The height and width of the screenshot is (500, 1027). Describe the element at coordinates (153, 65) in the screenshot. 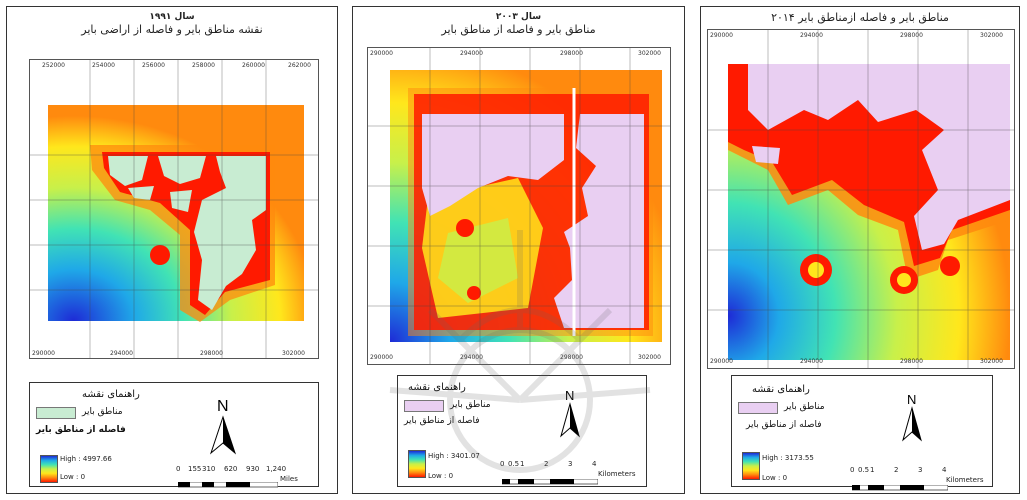

I see `x-tick: 256000` at that location.